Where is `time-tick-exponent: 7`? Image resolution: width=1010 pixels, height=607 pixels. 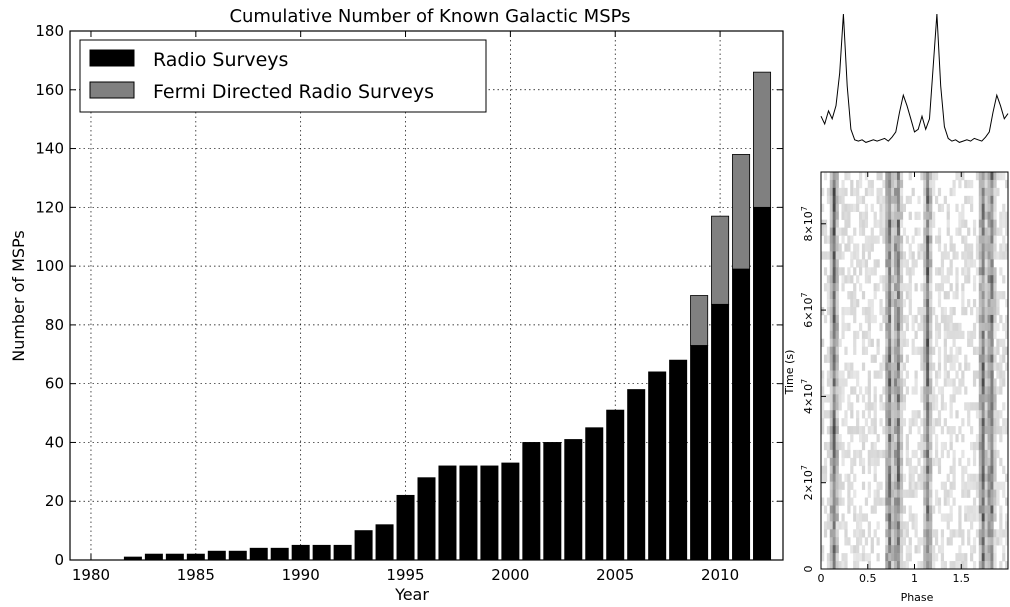 time-tick-exponent: 7 is located at coordinates (804, 467).